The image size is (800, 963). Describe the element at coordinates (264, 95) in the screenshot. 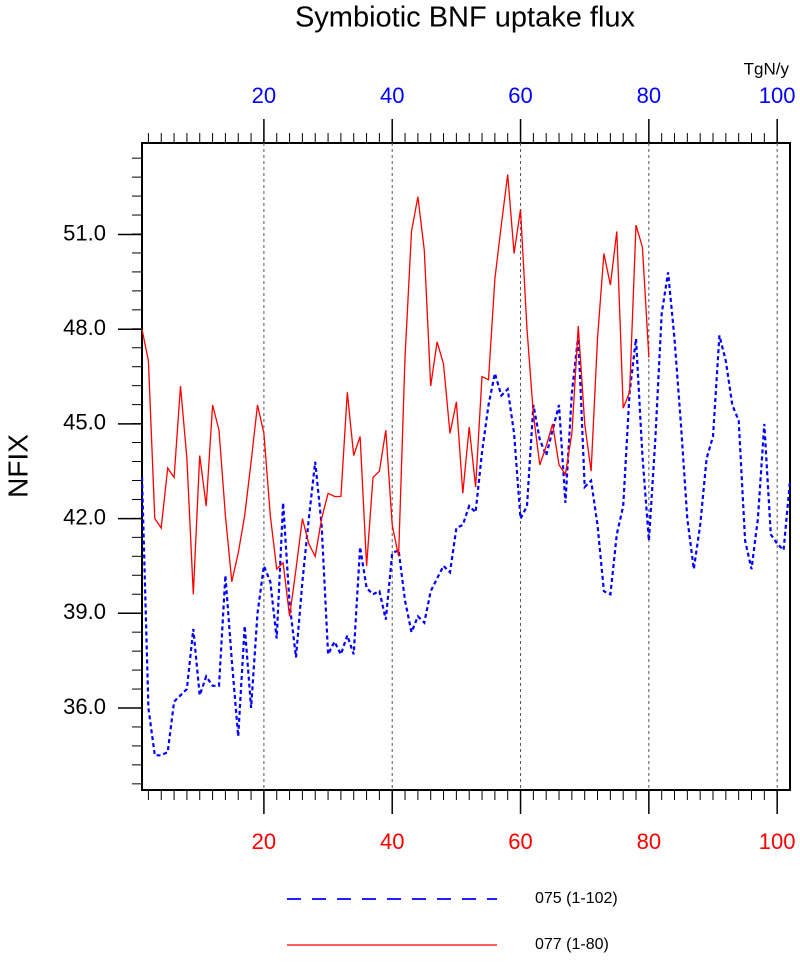

I see `x2-tick-label: 20` at that location.